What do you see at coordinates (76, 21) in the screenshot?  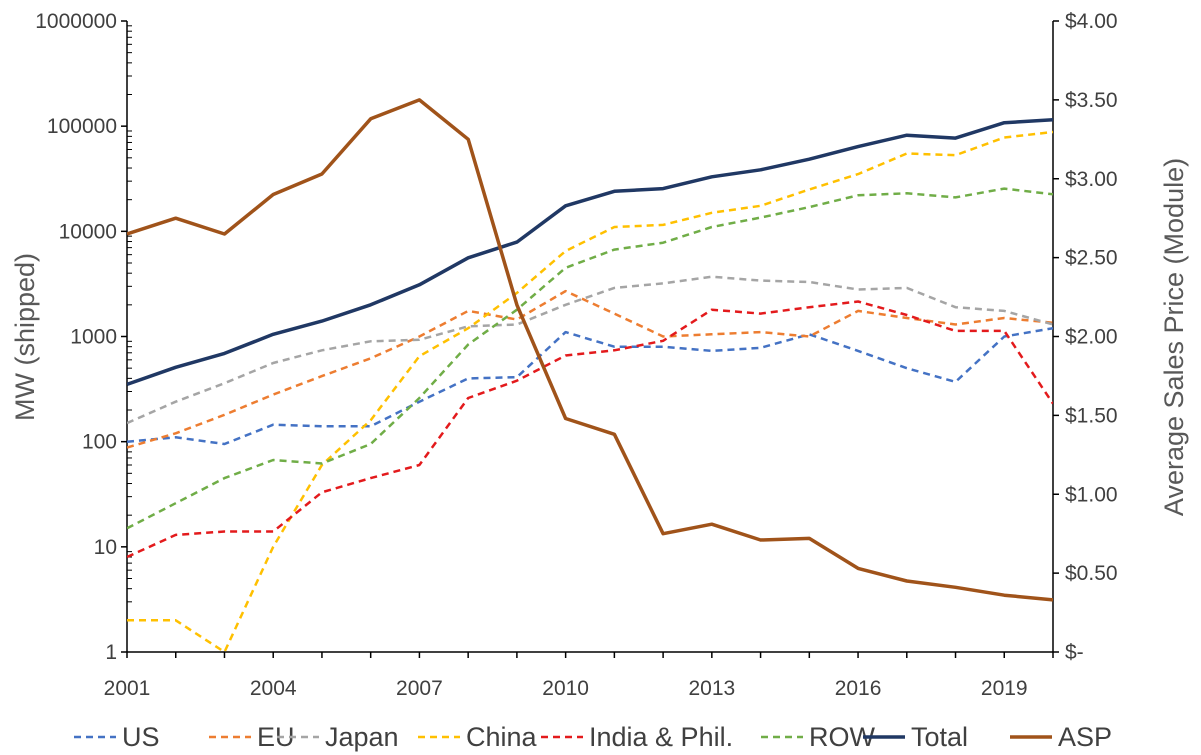 I see `y-tick-label: 1000000` at bounding box center [76, 21].